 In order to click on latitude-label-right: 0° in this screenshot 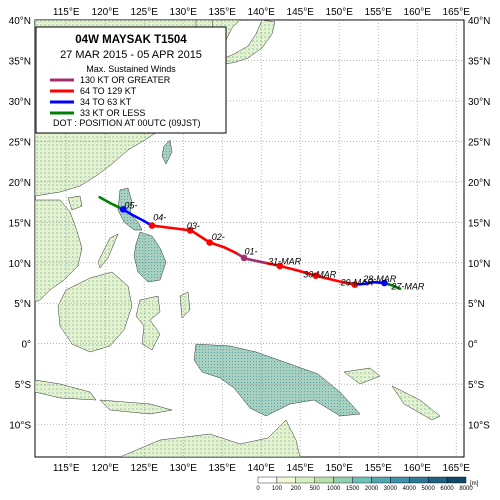, I will do `click(473, 345)`.